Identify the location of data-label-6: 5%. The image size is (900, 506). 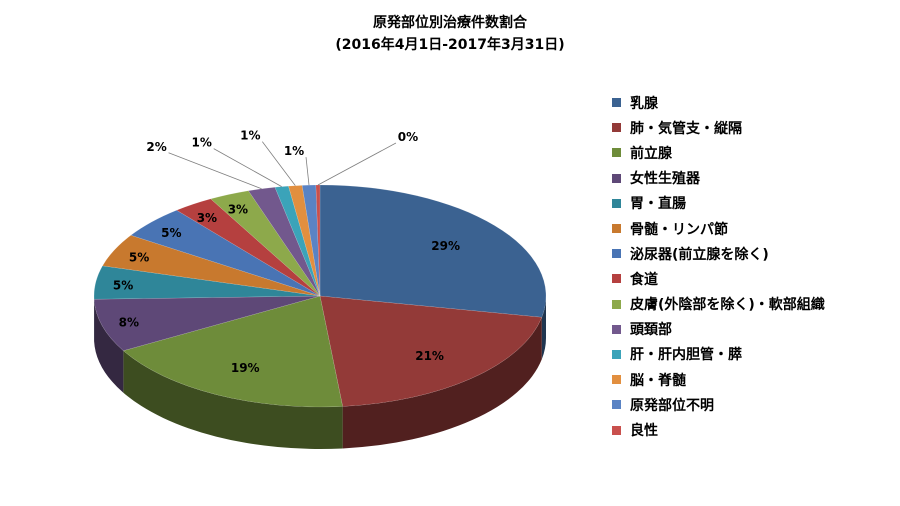
(139, 257).